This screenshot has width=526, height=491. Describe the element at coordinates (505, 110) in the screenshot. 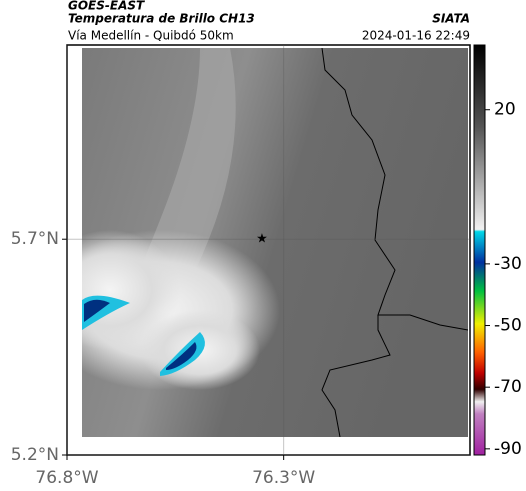

I see `colorbar-tick-label: 20` at that location.